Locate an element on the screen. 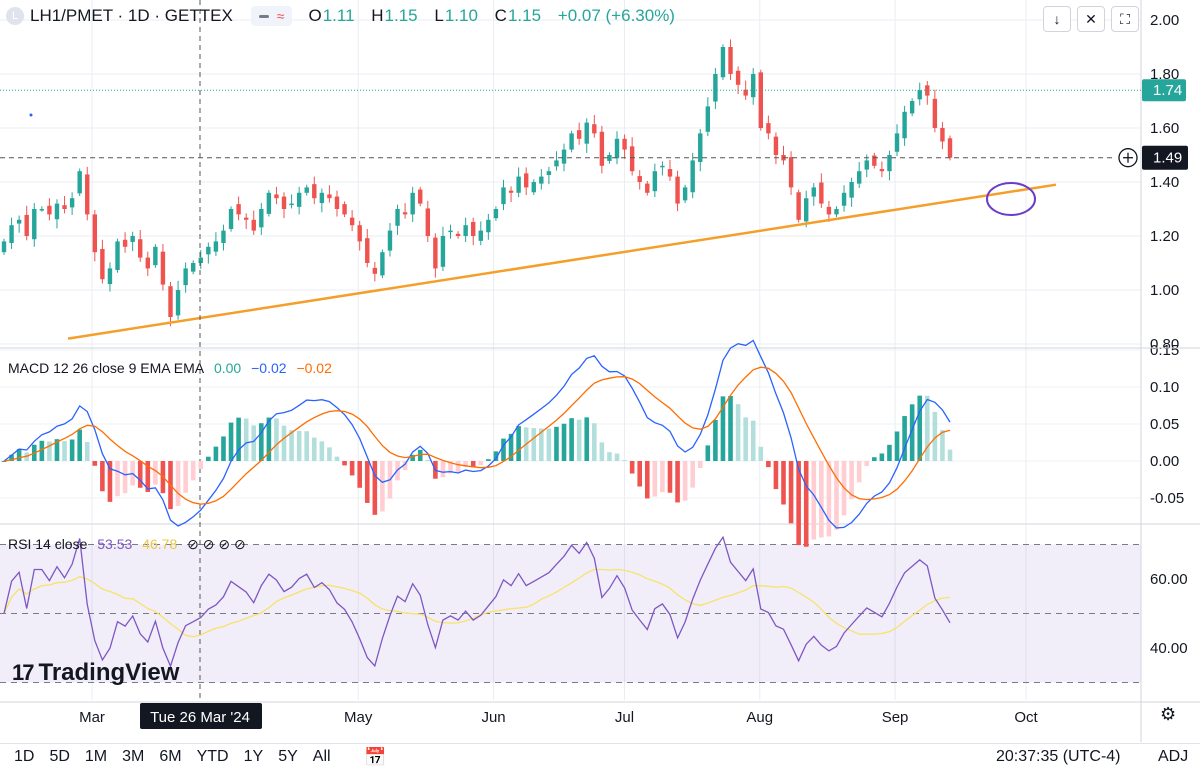 This screenshot has height=777, width=1200. close-button: ✕ is located at coordinates (1091, 19).